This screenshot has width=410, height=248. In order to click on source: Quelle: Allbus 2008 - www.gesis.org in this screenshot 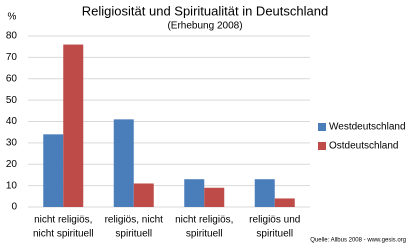, I will do `click(358, 241)`.